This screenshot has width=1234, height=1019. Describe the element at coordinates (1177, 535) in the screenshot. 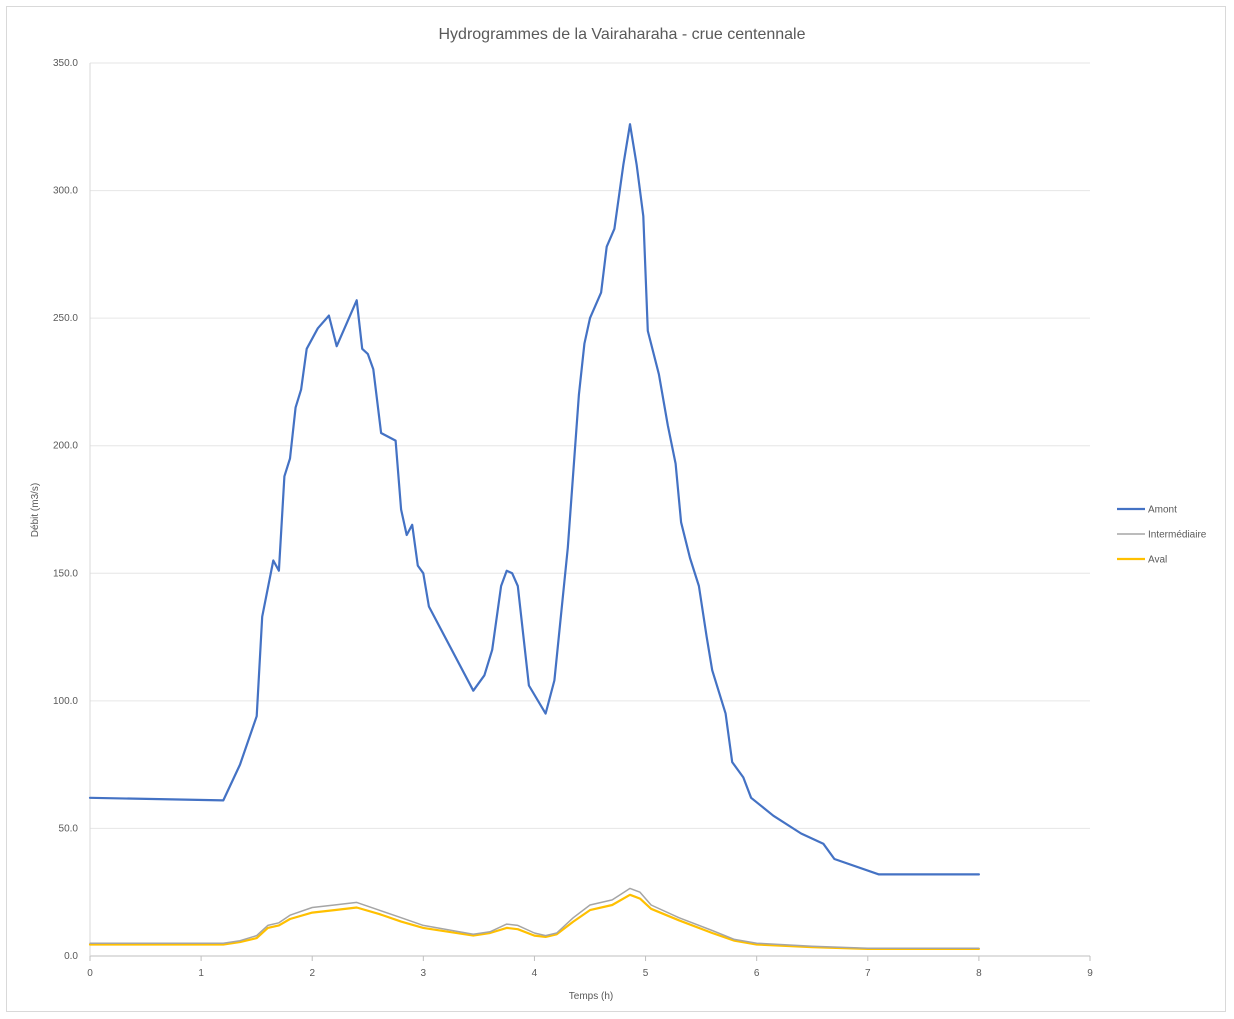

I see `legend-label: Intermédiaire` at that location.